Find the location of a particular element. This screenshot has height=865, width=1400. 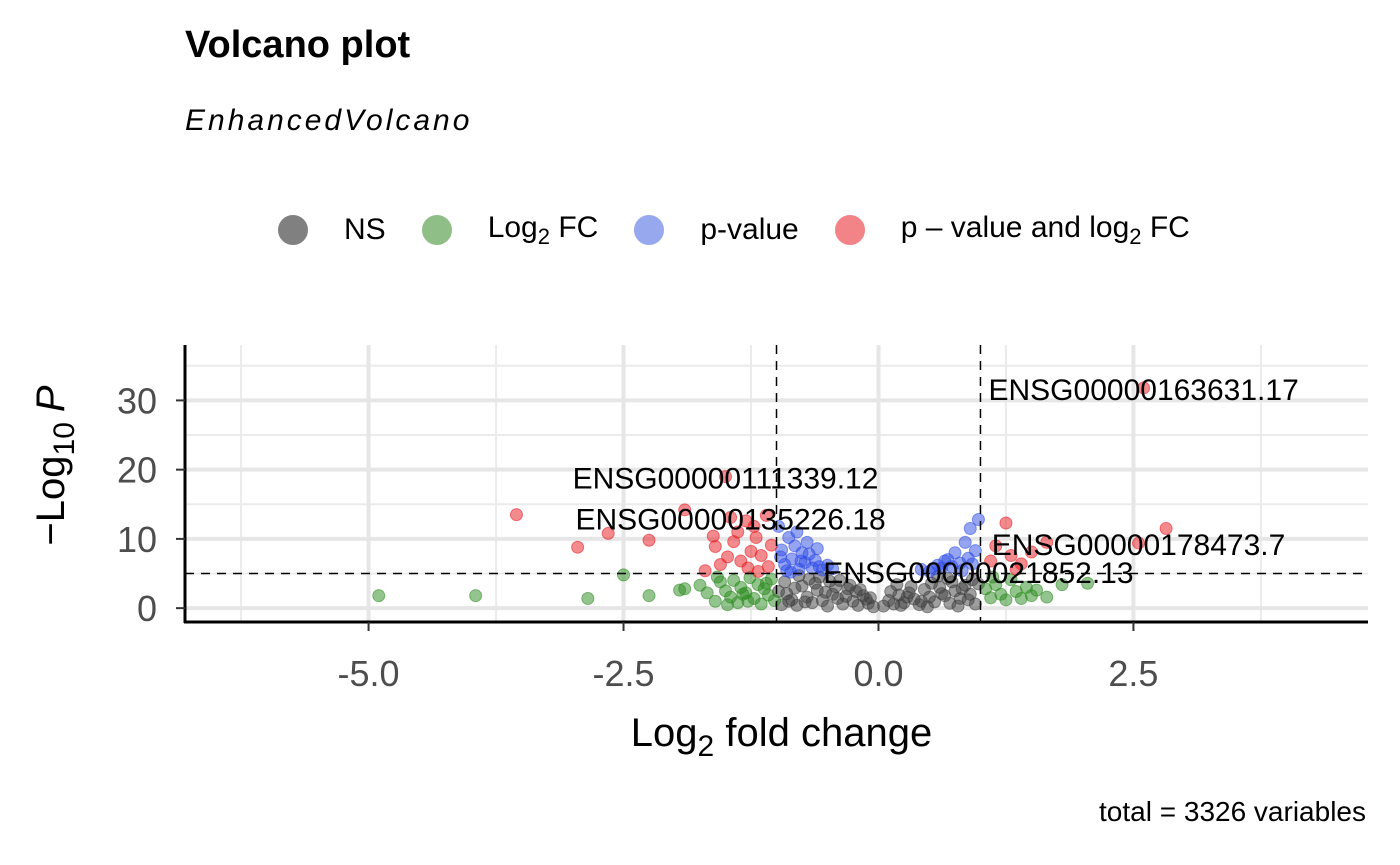

legend-key-pvalue-and-log2fc is located at coordinates (849, 230).